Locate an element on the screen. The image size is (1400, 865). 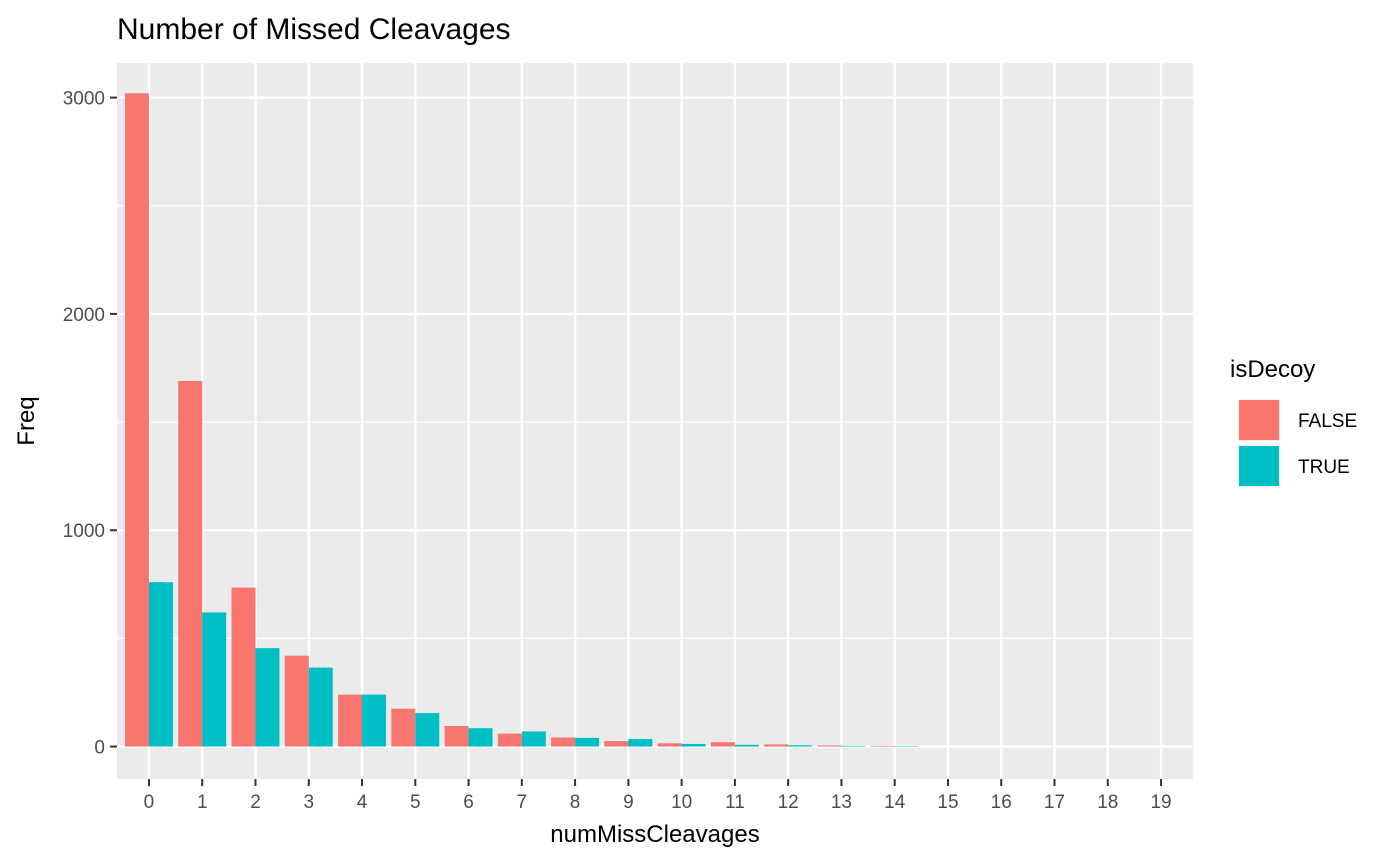
y-tick-label: 1000 is located at coordinates (84, 531).